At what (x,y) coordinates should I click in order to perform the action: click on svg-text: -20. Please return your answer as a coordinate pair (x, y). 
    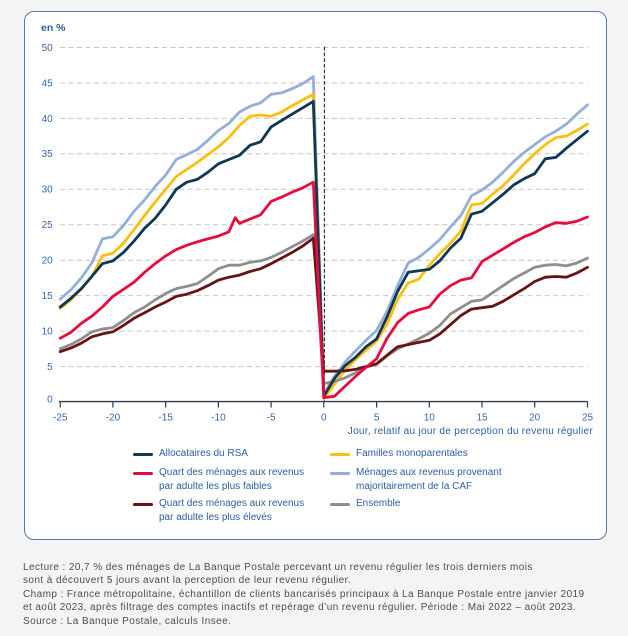
    Looking at the image, I should click on (113, 417).